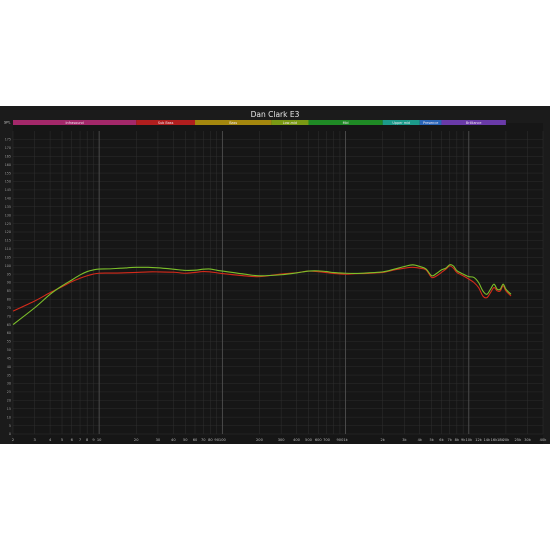 Image resolution: width=550 pixels, height=550 pixels. I want to click on y-tick-label: 5, so click(10, 426).